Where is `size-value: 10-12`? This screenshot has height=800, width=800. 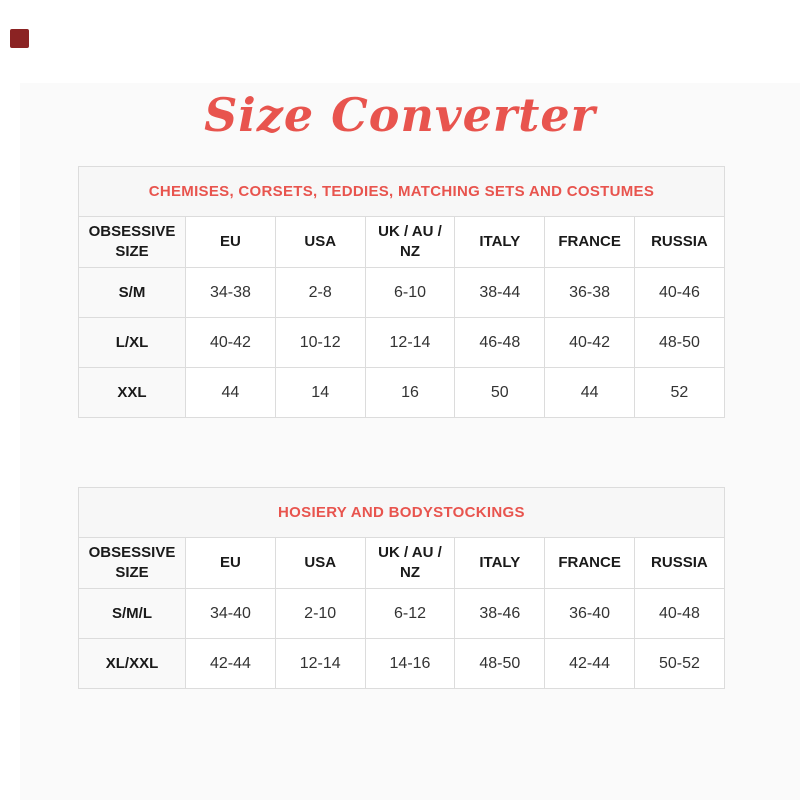
size-value: 10-12 is located at coordinates (320, 342).